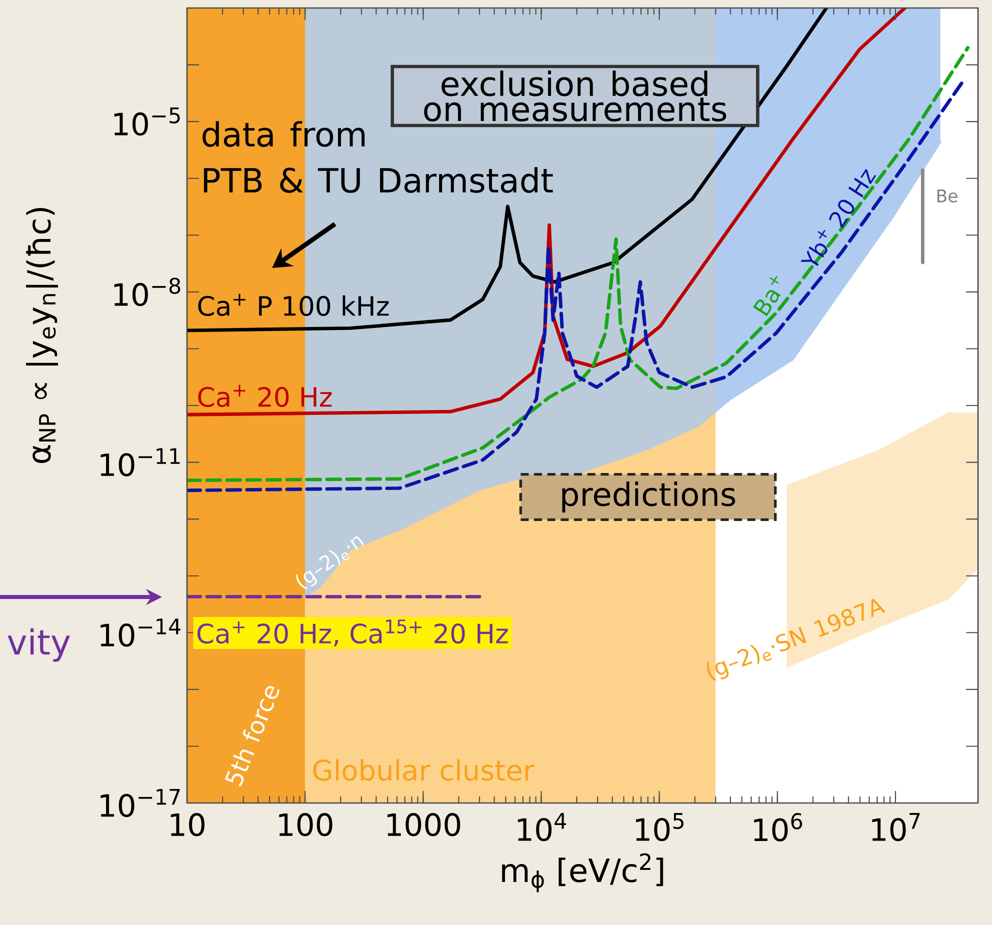  What do you see at coordinates (378, 180) in the screenshot?
I see `annotation: PTB & TU Darmstadt` at bounding box center [378, 180].